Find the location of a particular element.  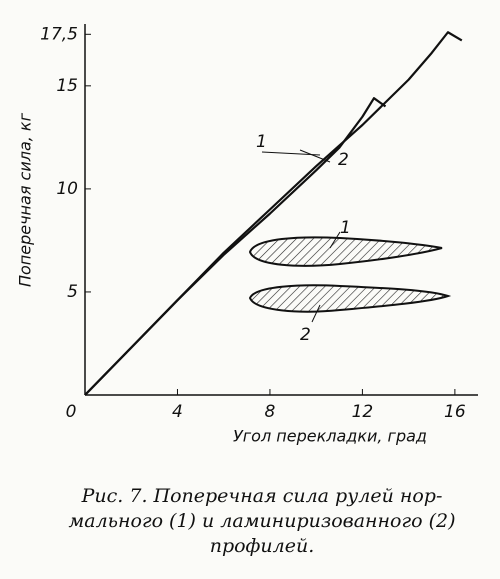

y-tick-label: 10 is located at coordinates (67, 189).